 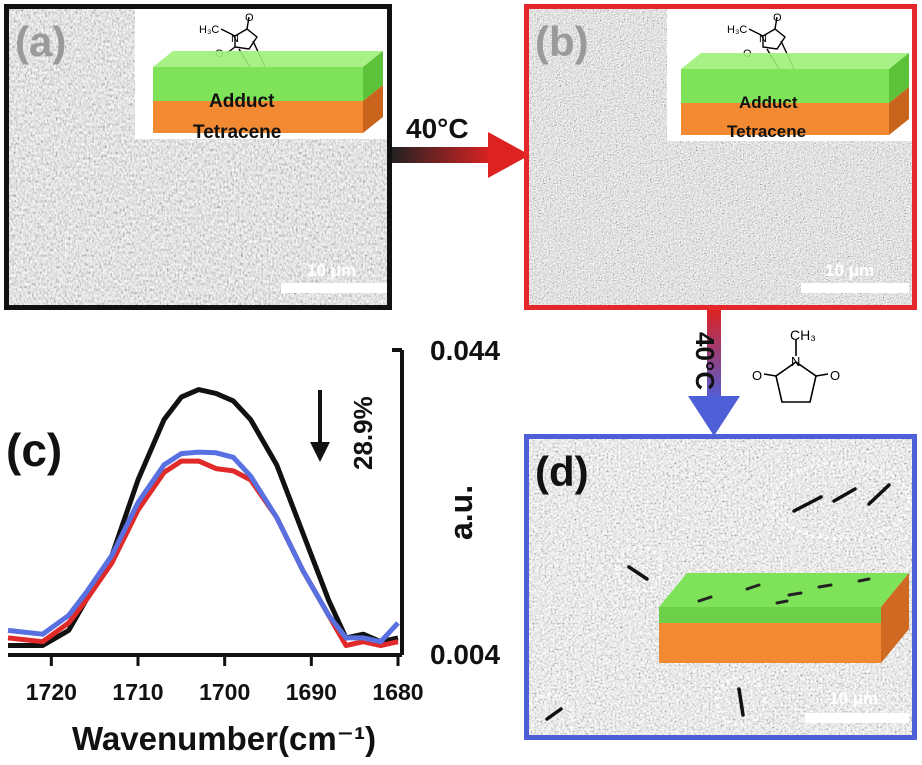 What do you see at coordinates (562, 41) in the screenshot?
I see `panel-label-b: (b)` at bounding box center [562, 41].